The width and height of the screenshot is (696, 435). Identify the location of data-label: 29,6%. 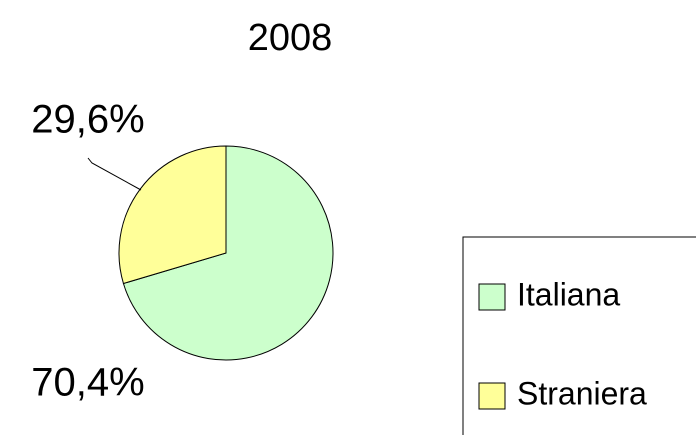
(87, 120).